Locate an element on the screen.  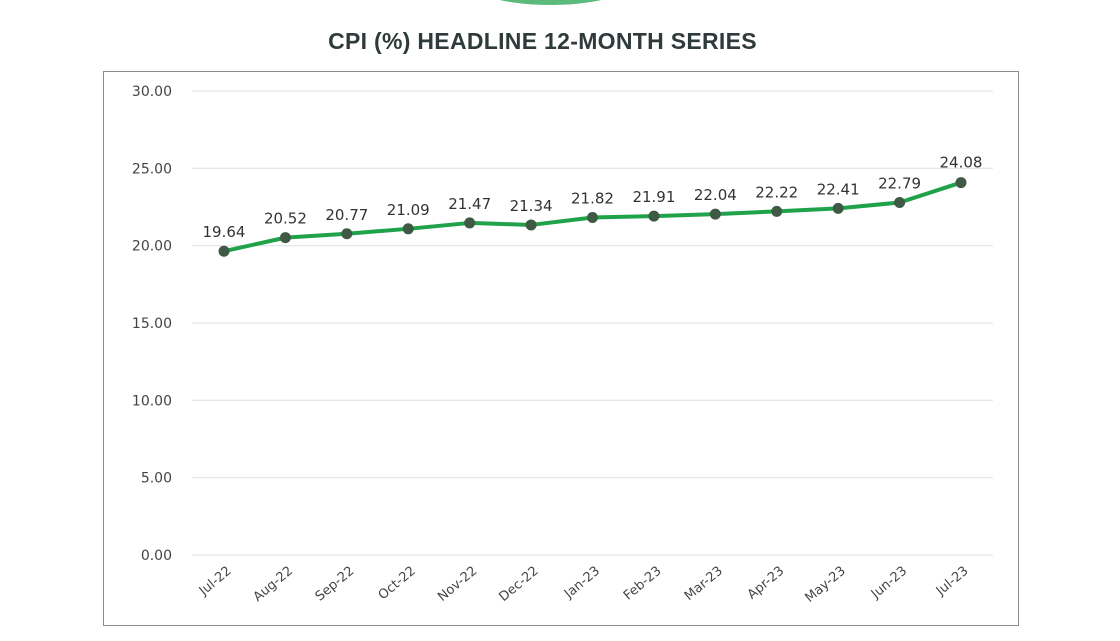
x-tick-label: Feb-23 is located at coordinates (643, 584).